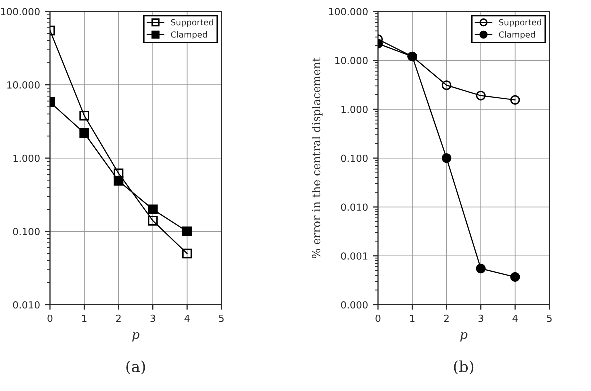  What do you see at coordinates (354, 305) in the screenshot?
I see `y-tick-label: 0.000` at bounding box center [354, 305].